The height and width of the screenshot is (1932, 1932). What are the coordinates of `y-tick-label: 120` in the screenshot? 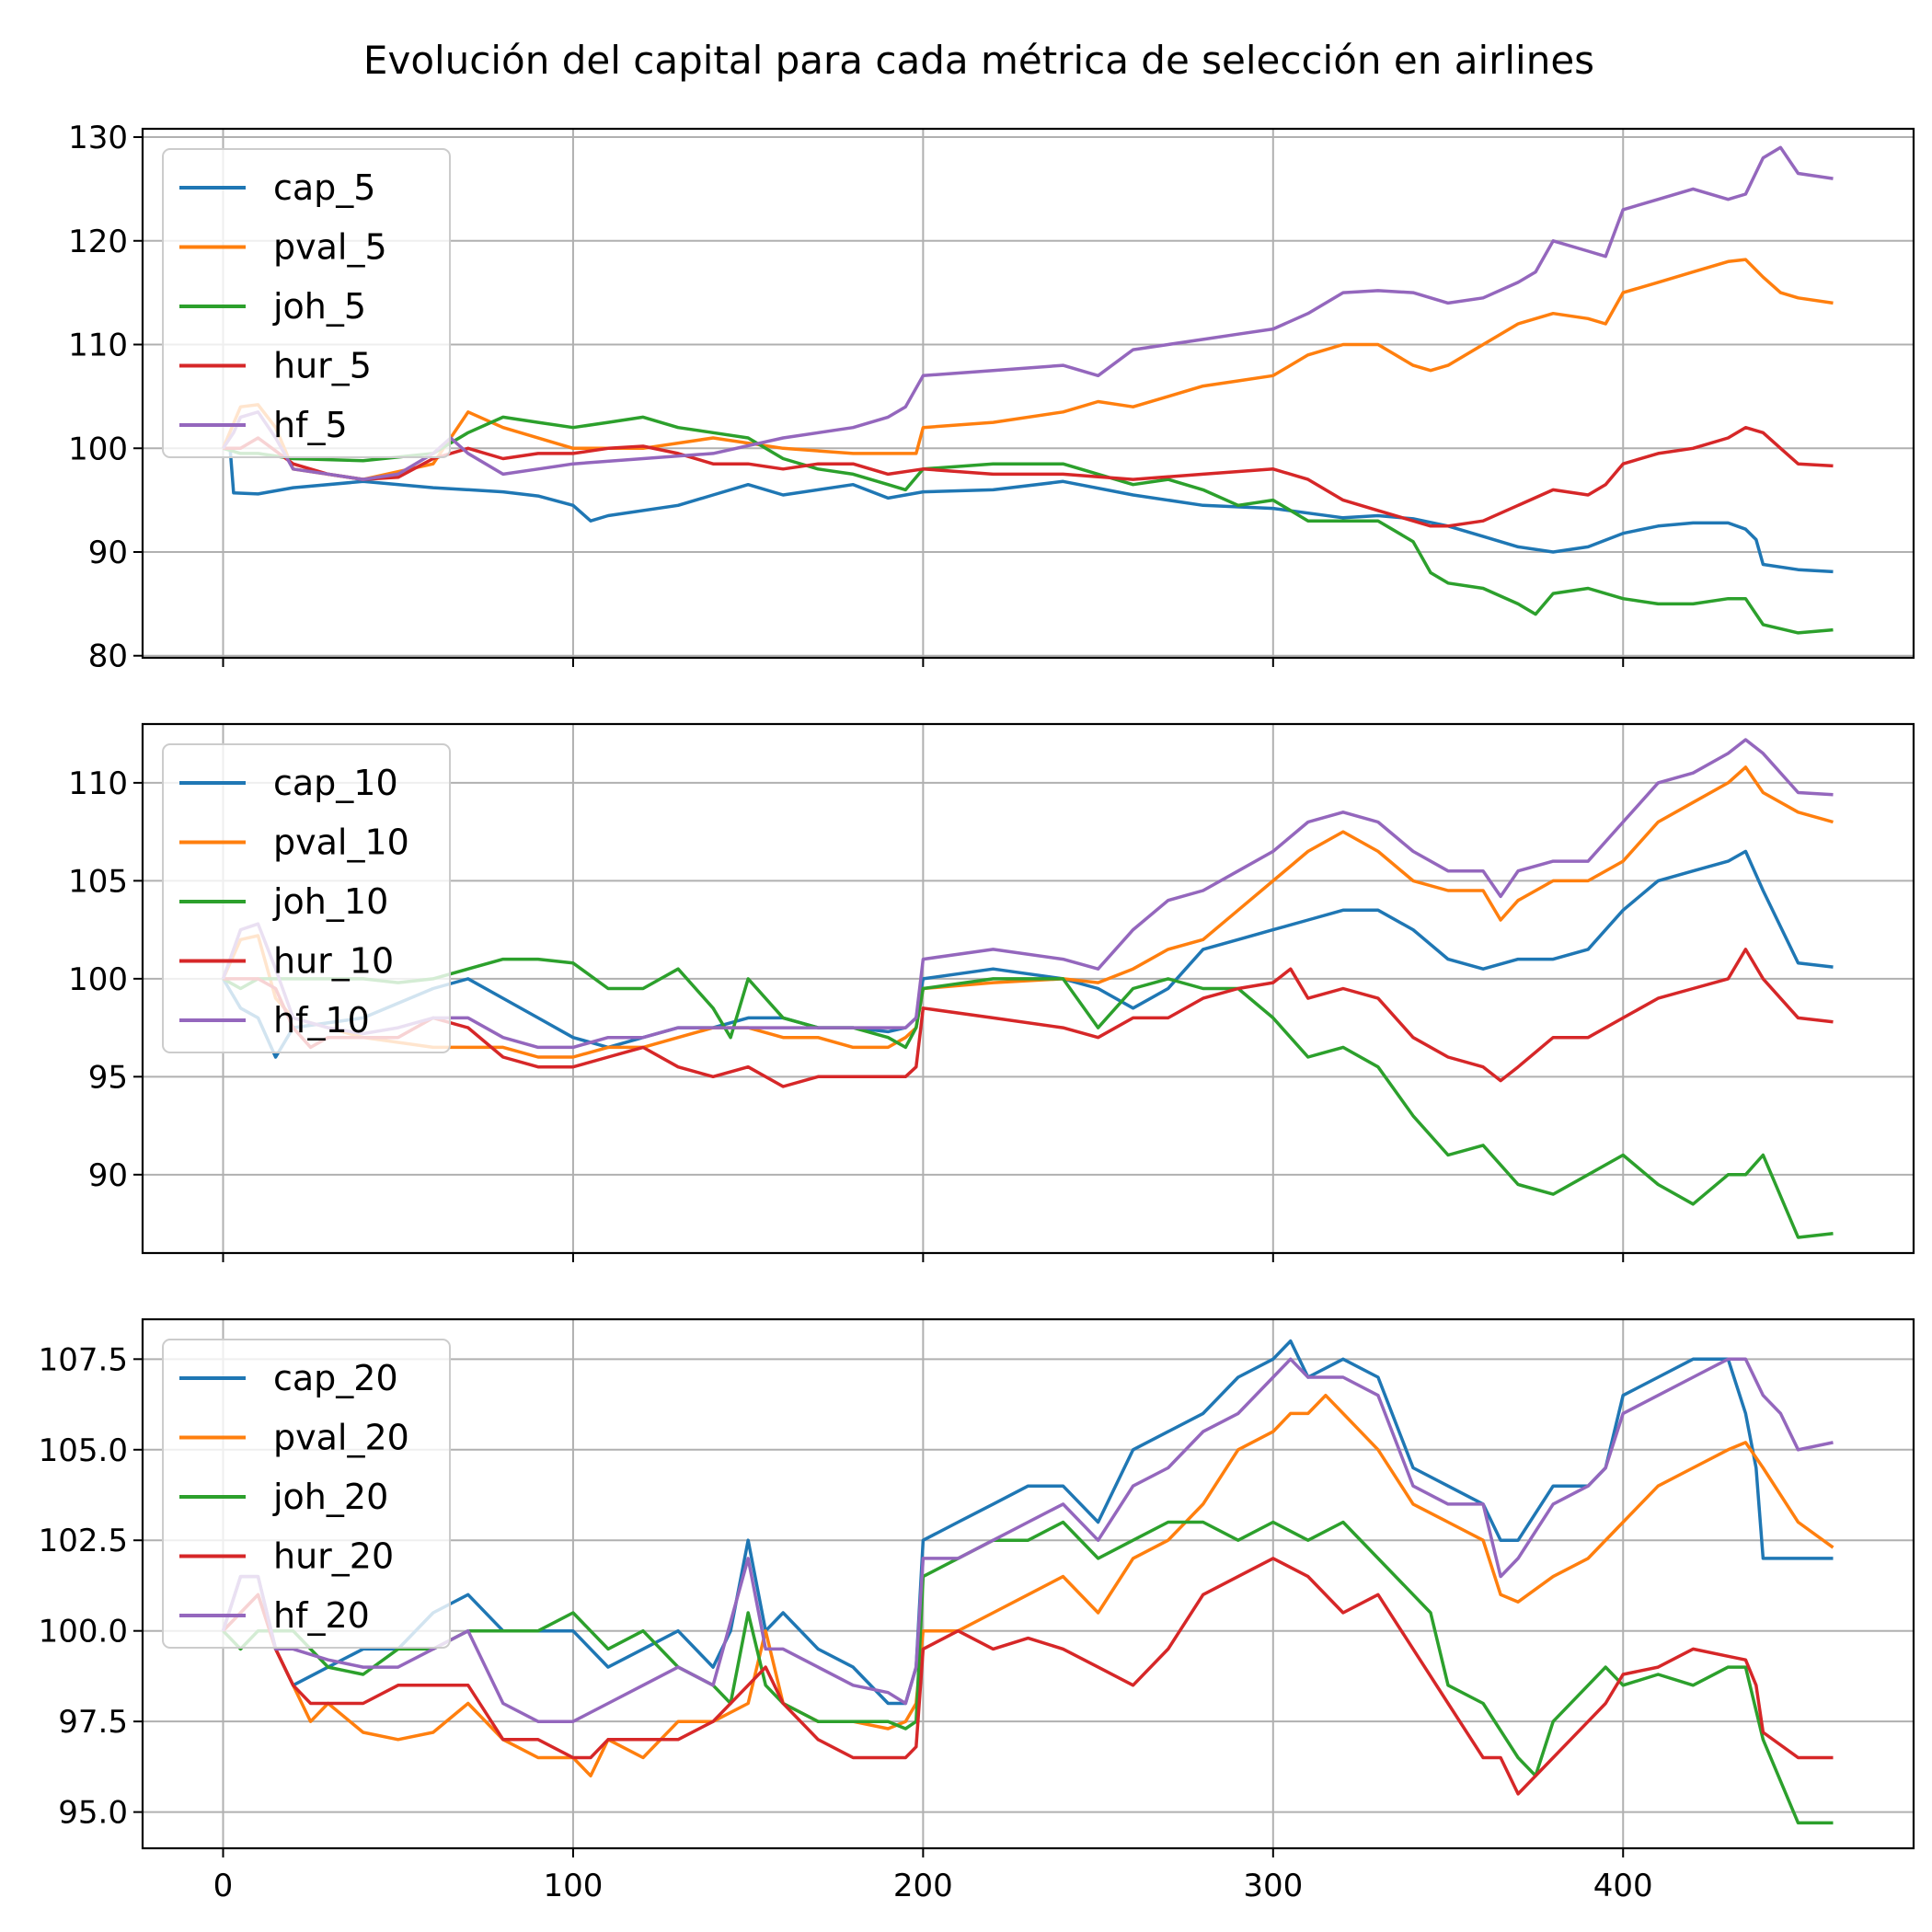 It's located at (98, 242).